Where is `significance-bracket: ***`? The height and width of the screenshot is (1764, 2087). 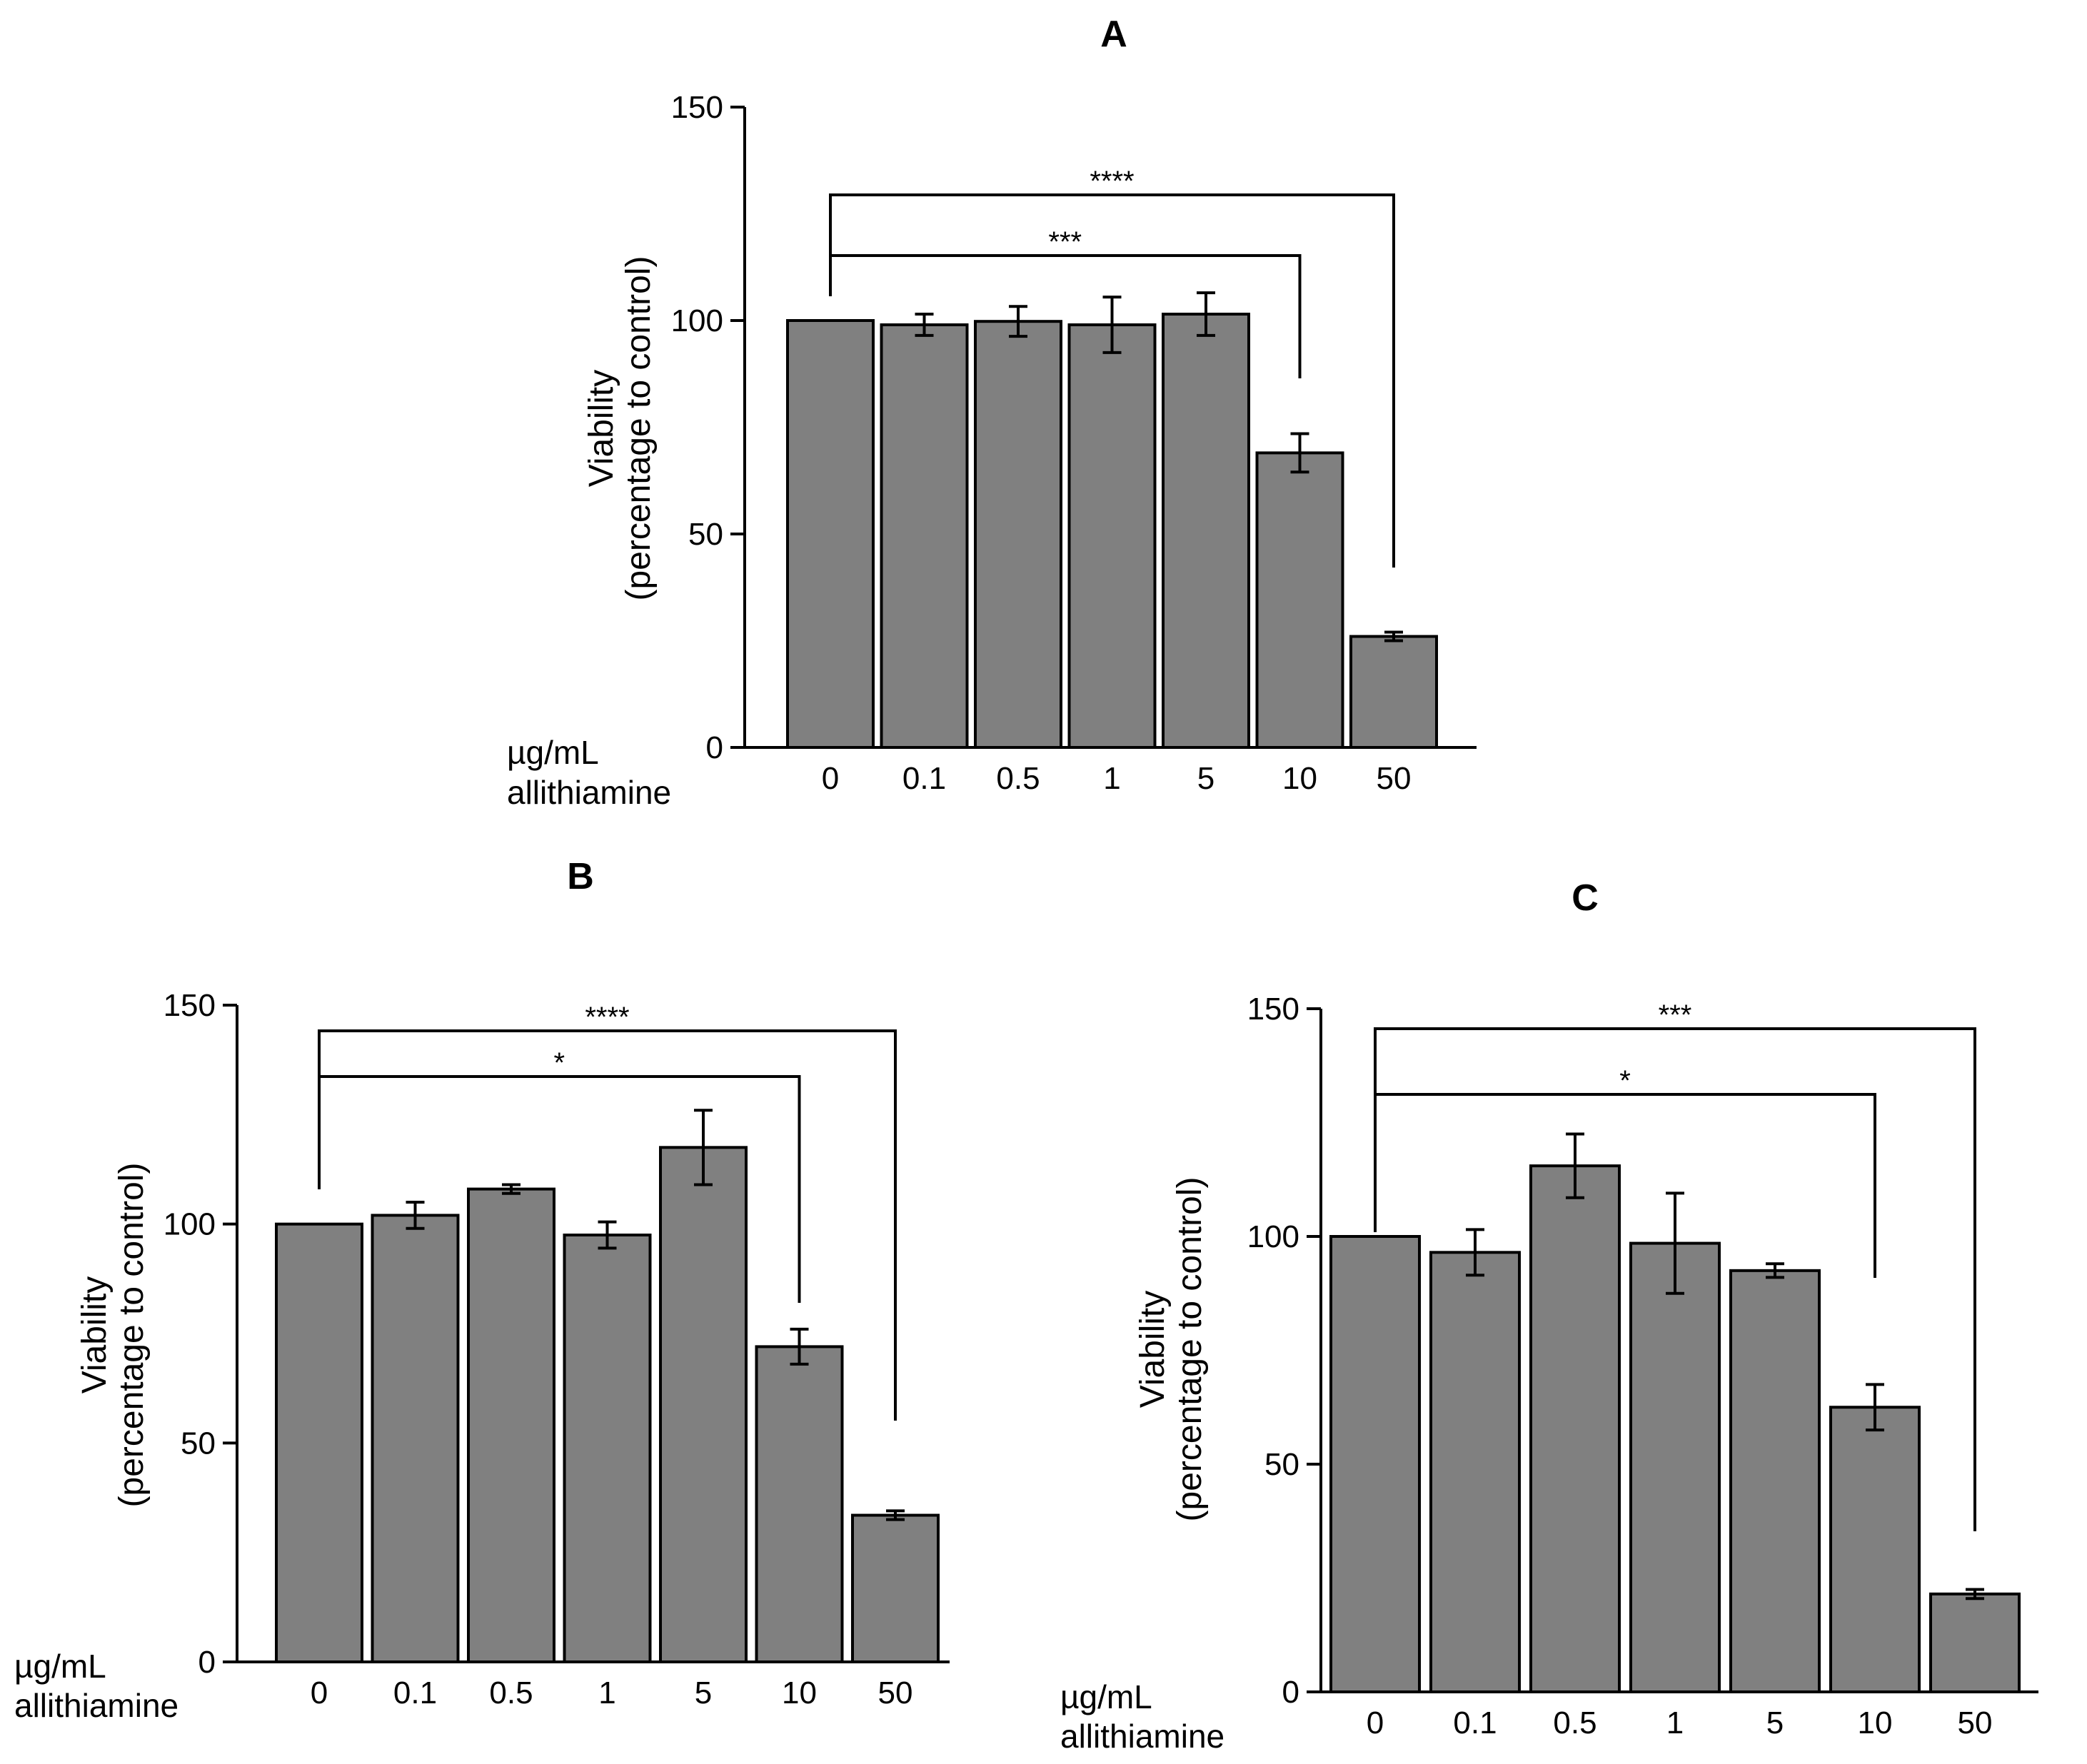
significance-bracket: *** is located at coordinates (1675, 1265).